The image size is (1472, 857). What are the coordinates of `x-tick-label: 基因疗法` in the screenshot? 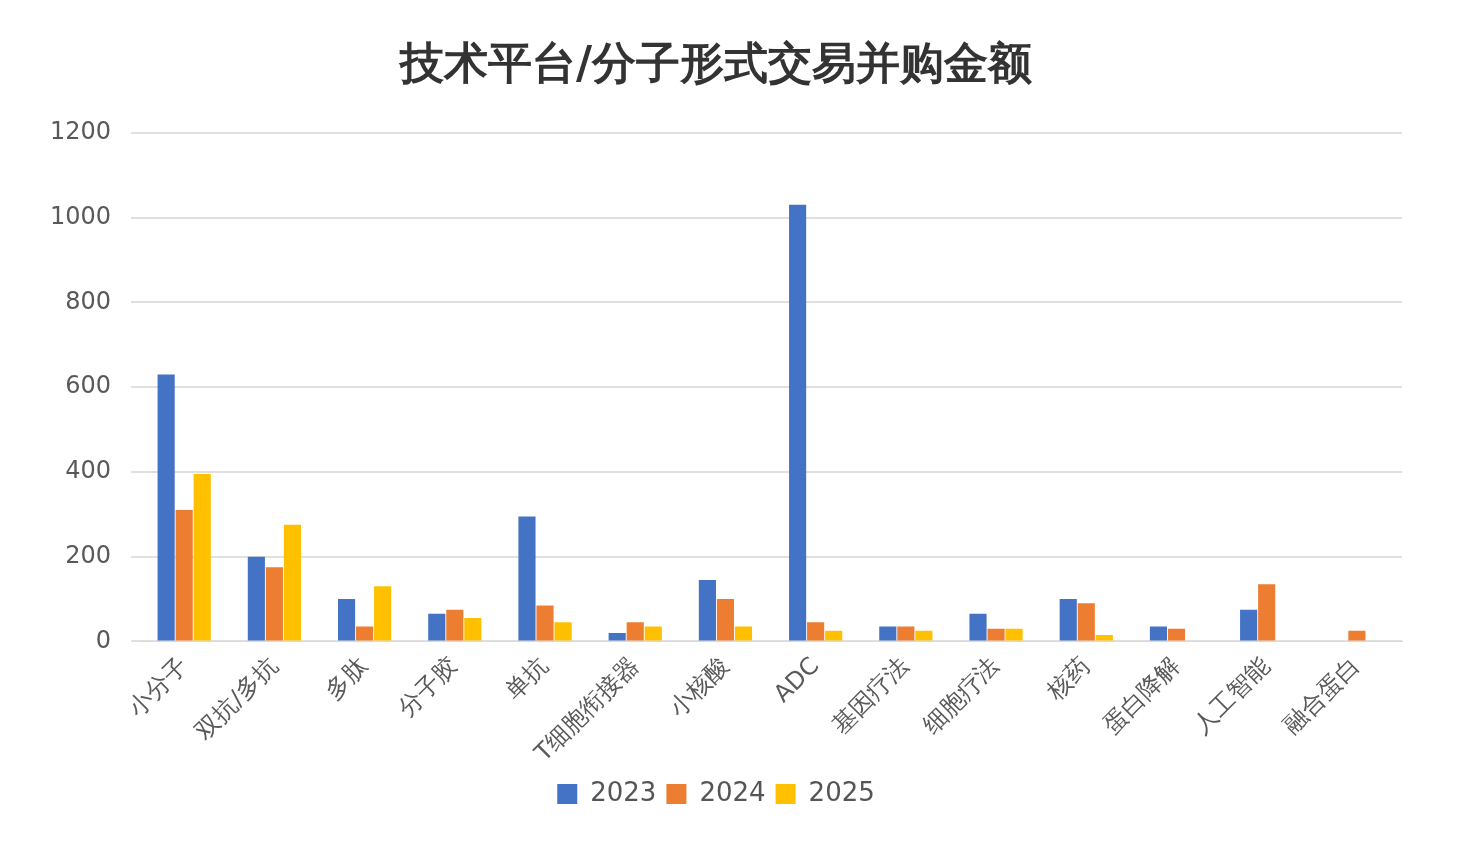 It's located at (870, 695).